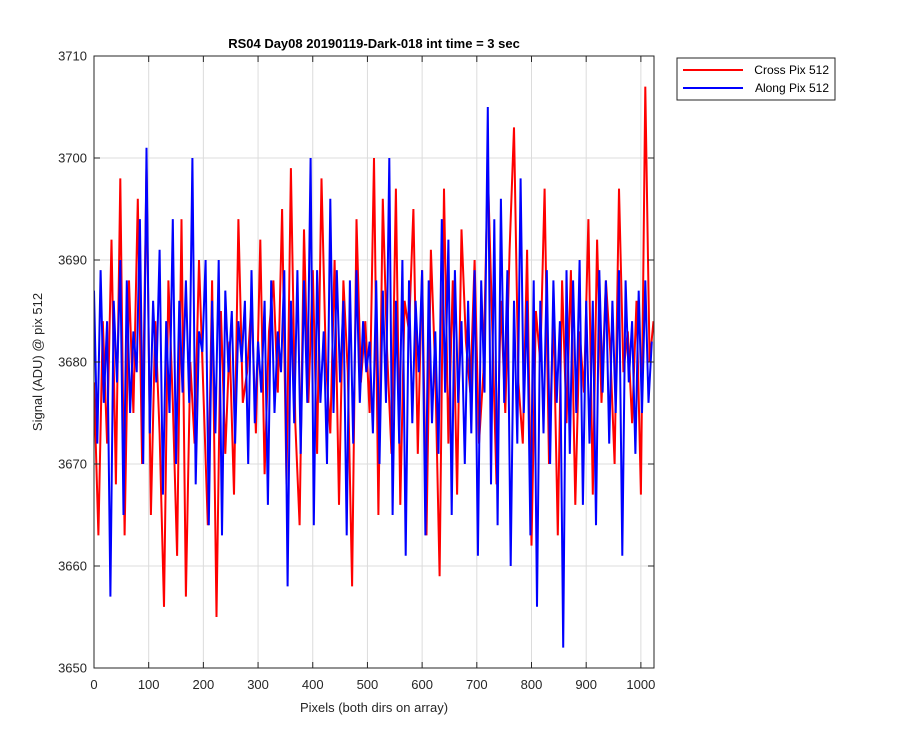 The height and width of the screenshot is (750, 900). I want to click on y-tick-label: 3680, so click(72, 362).